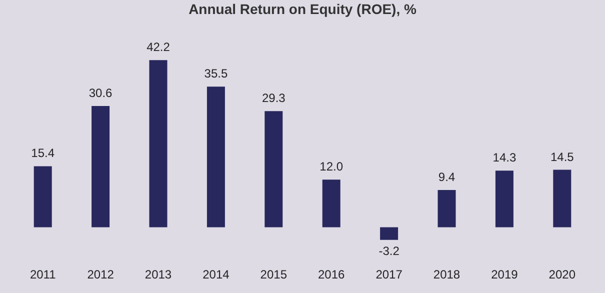 The width and height of the screenshot is (605, 293). What do you see at coordinates (447, 177) in the screenshot?
I see `data-label: 9.4` at bounding box center [447, 177].